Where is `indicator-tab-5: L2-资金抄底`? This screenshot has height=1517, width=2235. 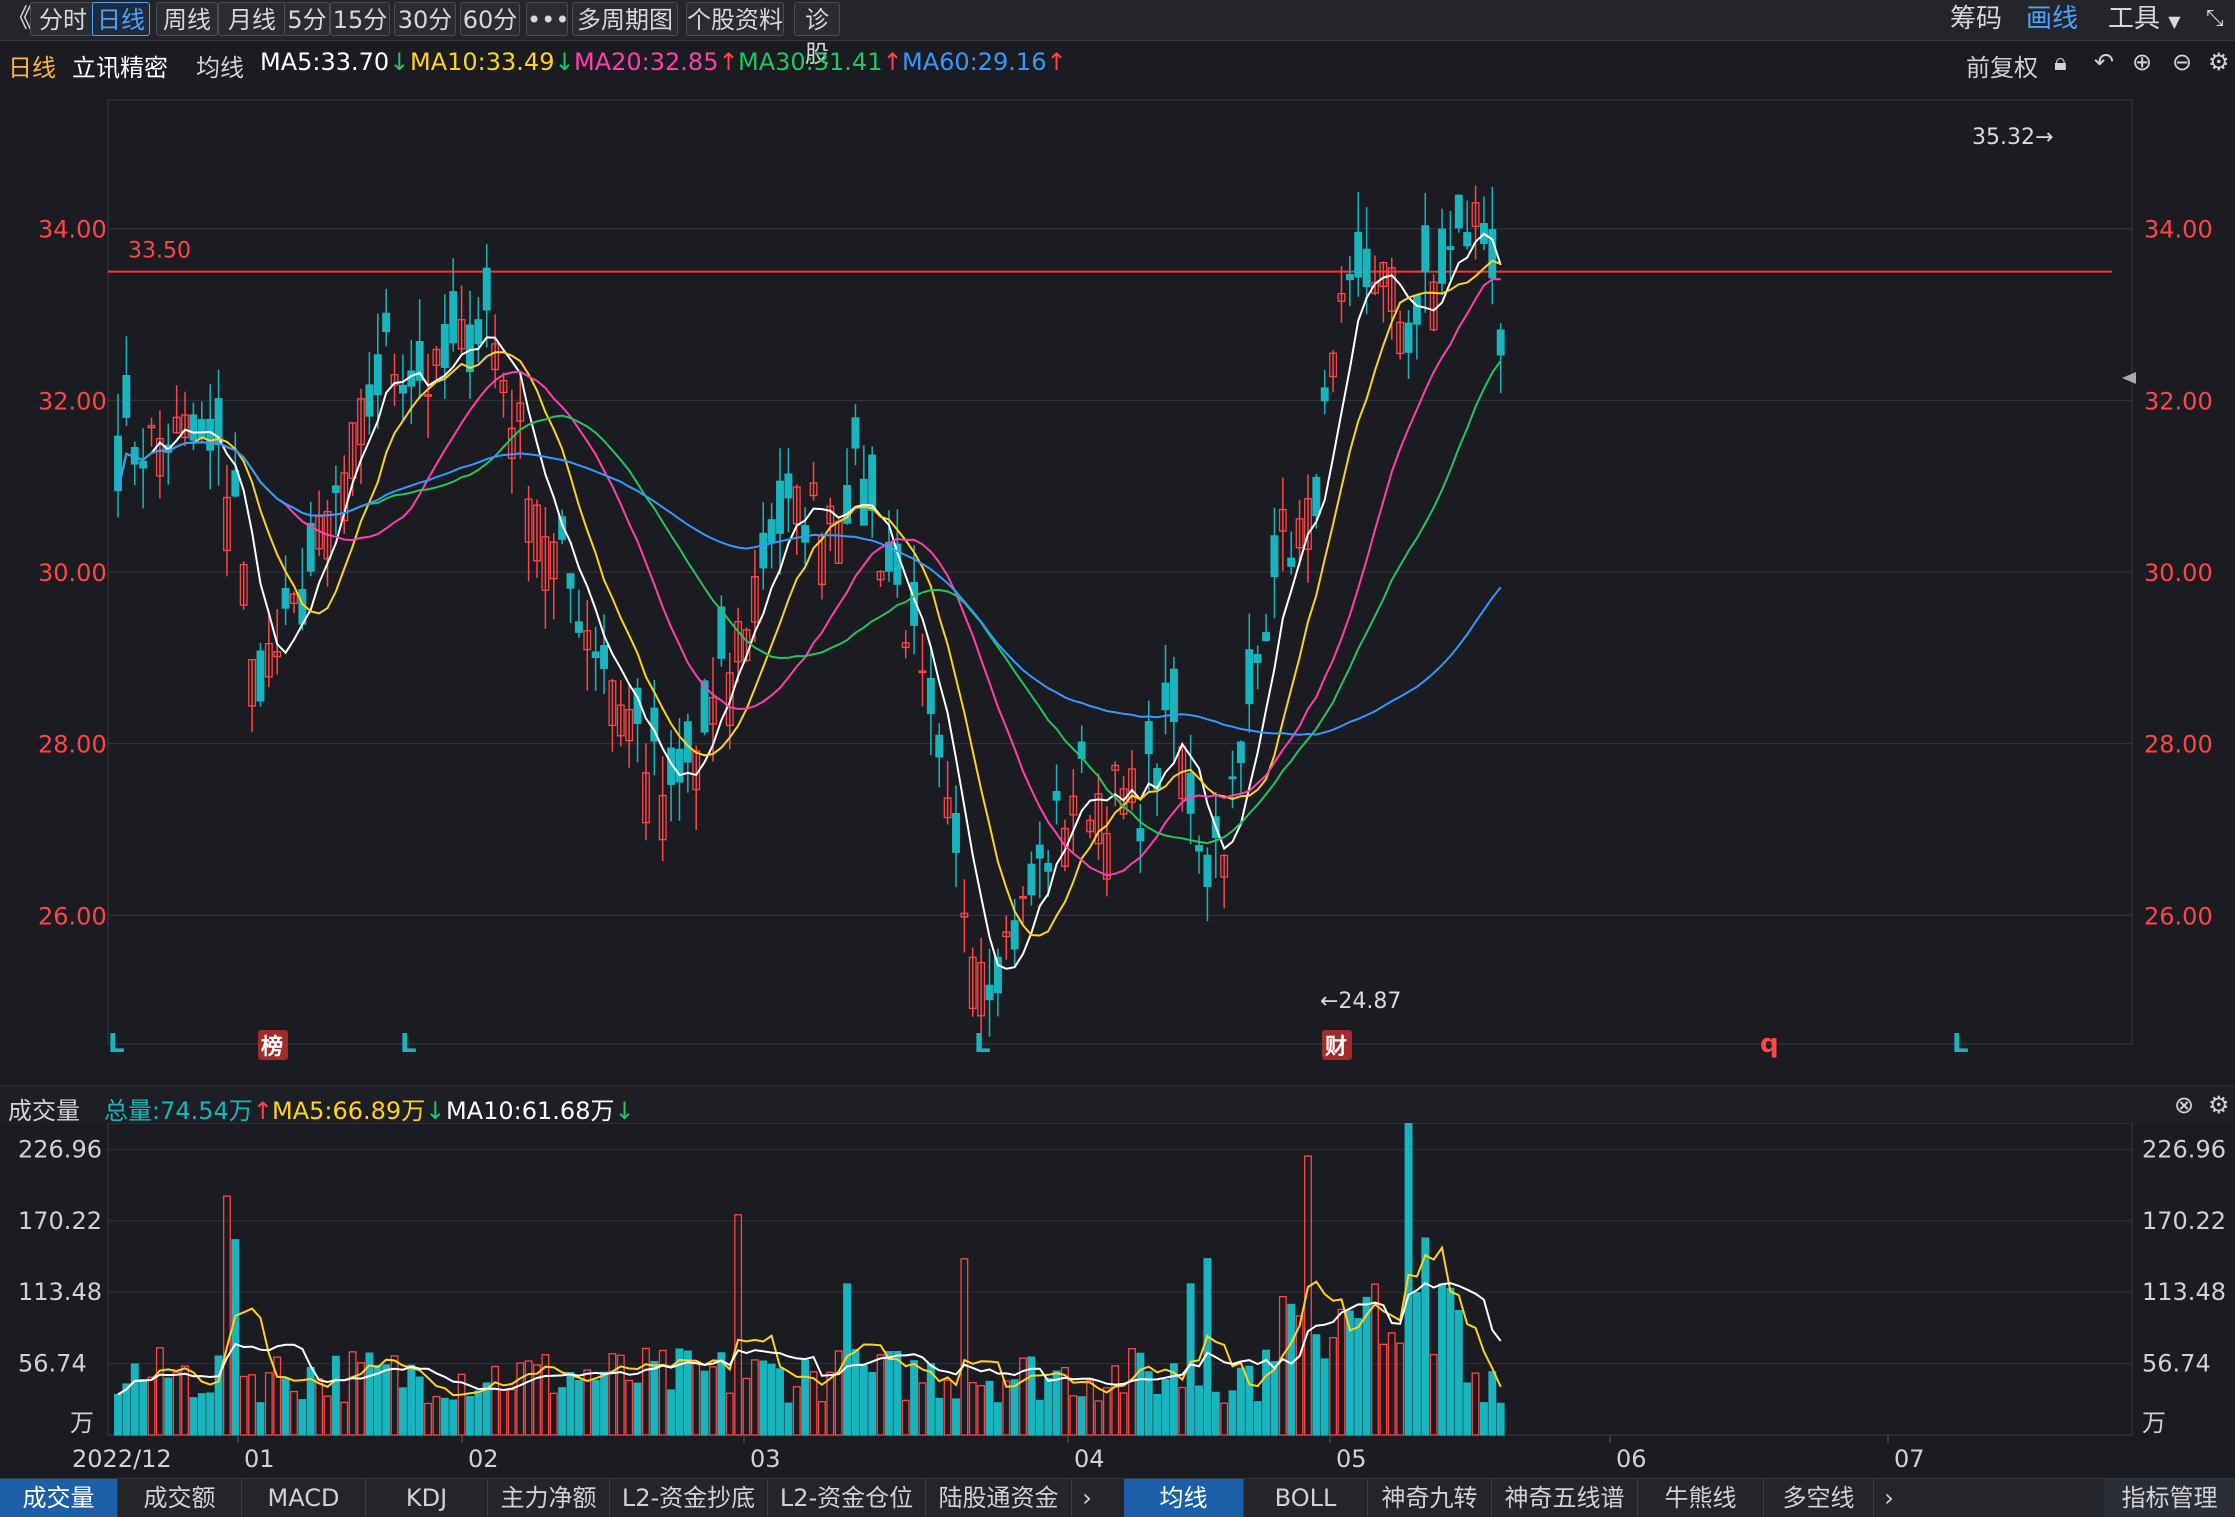 indicator-tab-5: L2-资金抄底 is located at coordinates (689, 1498).